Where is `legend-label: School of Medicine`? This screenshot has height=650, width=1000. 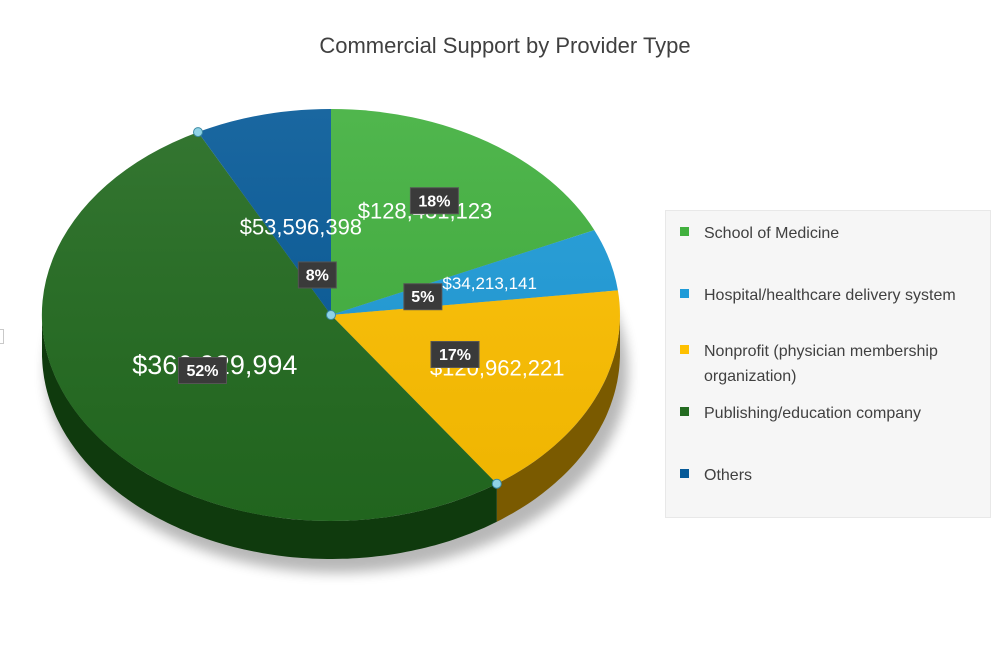 legend-label: School of Medicine is located at coordinates (772, 233).